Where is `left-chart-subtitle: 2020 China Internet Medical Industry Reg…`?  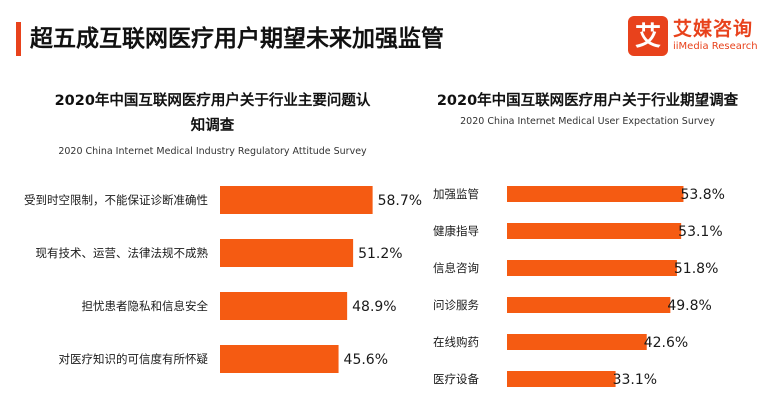
left-chart-subtitle: 2020 China Internet Medical Industry Reg… is located at coordinates (212, 151).